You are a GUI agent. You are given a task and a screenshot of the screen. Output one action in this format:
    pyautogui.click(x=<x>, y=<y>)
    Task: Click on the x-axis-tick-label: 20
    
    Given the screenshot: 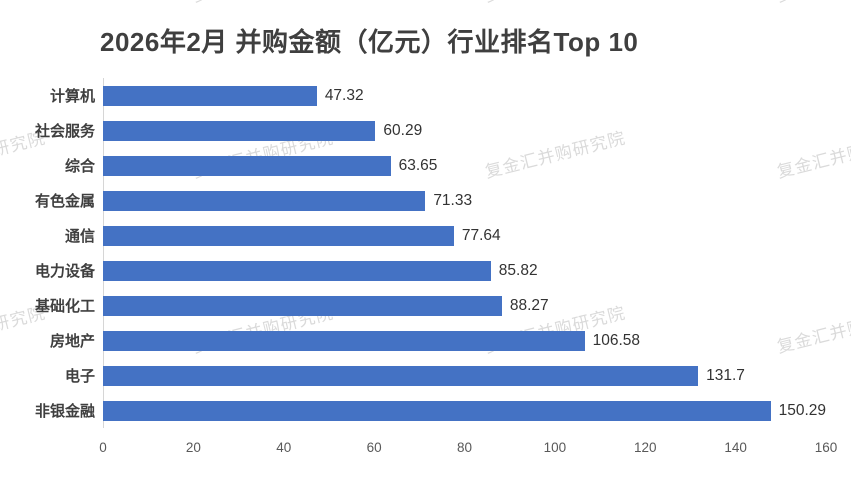 What is the action you would take?
    pyautogui.click(x=193, y=447)
    